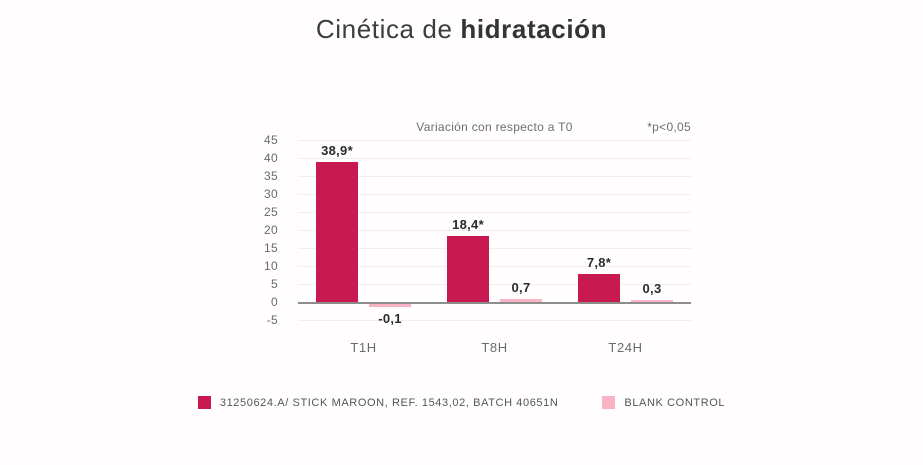 The image size is (923, 465). What do you see at coordinates (534, 29) in the screenshot?
I see `page-title-bold: hidratación` at bounding box center [534, 29].